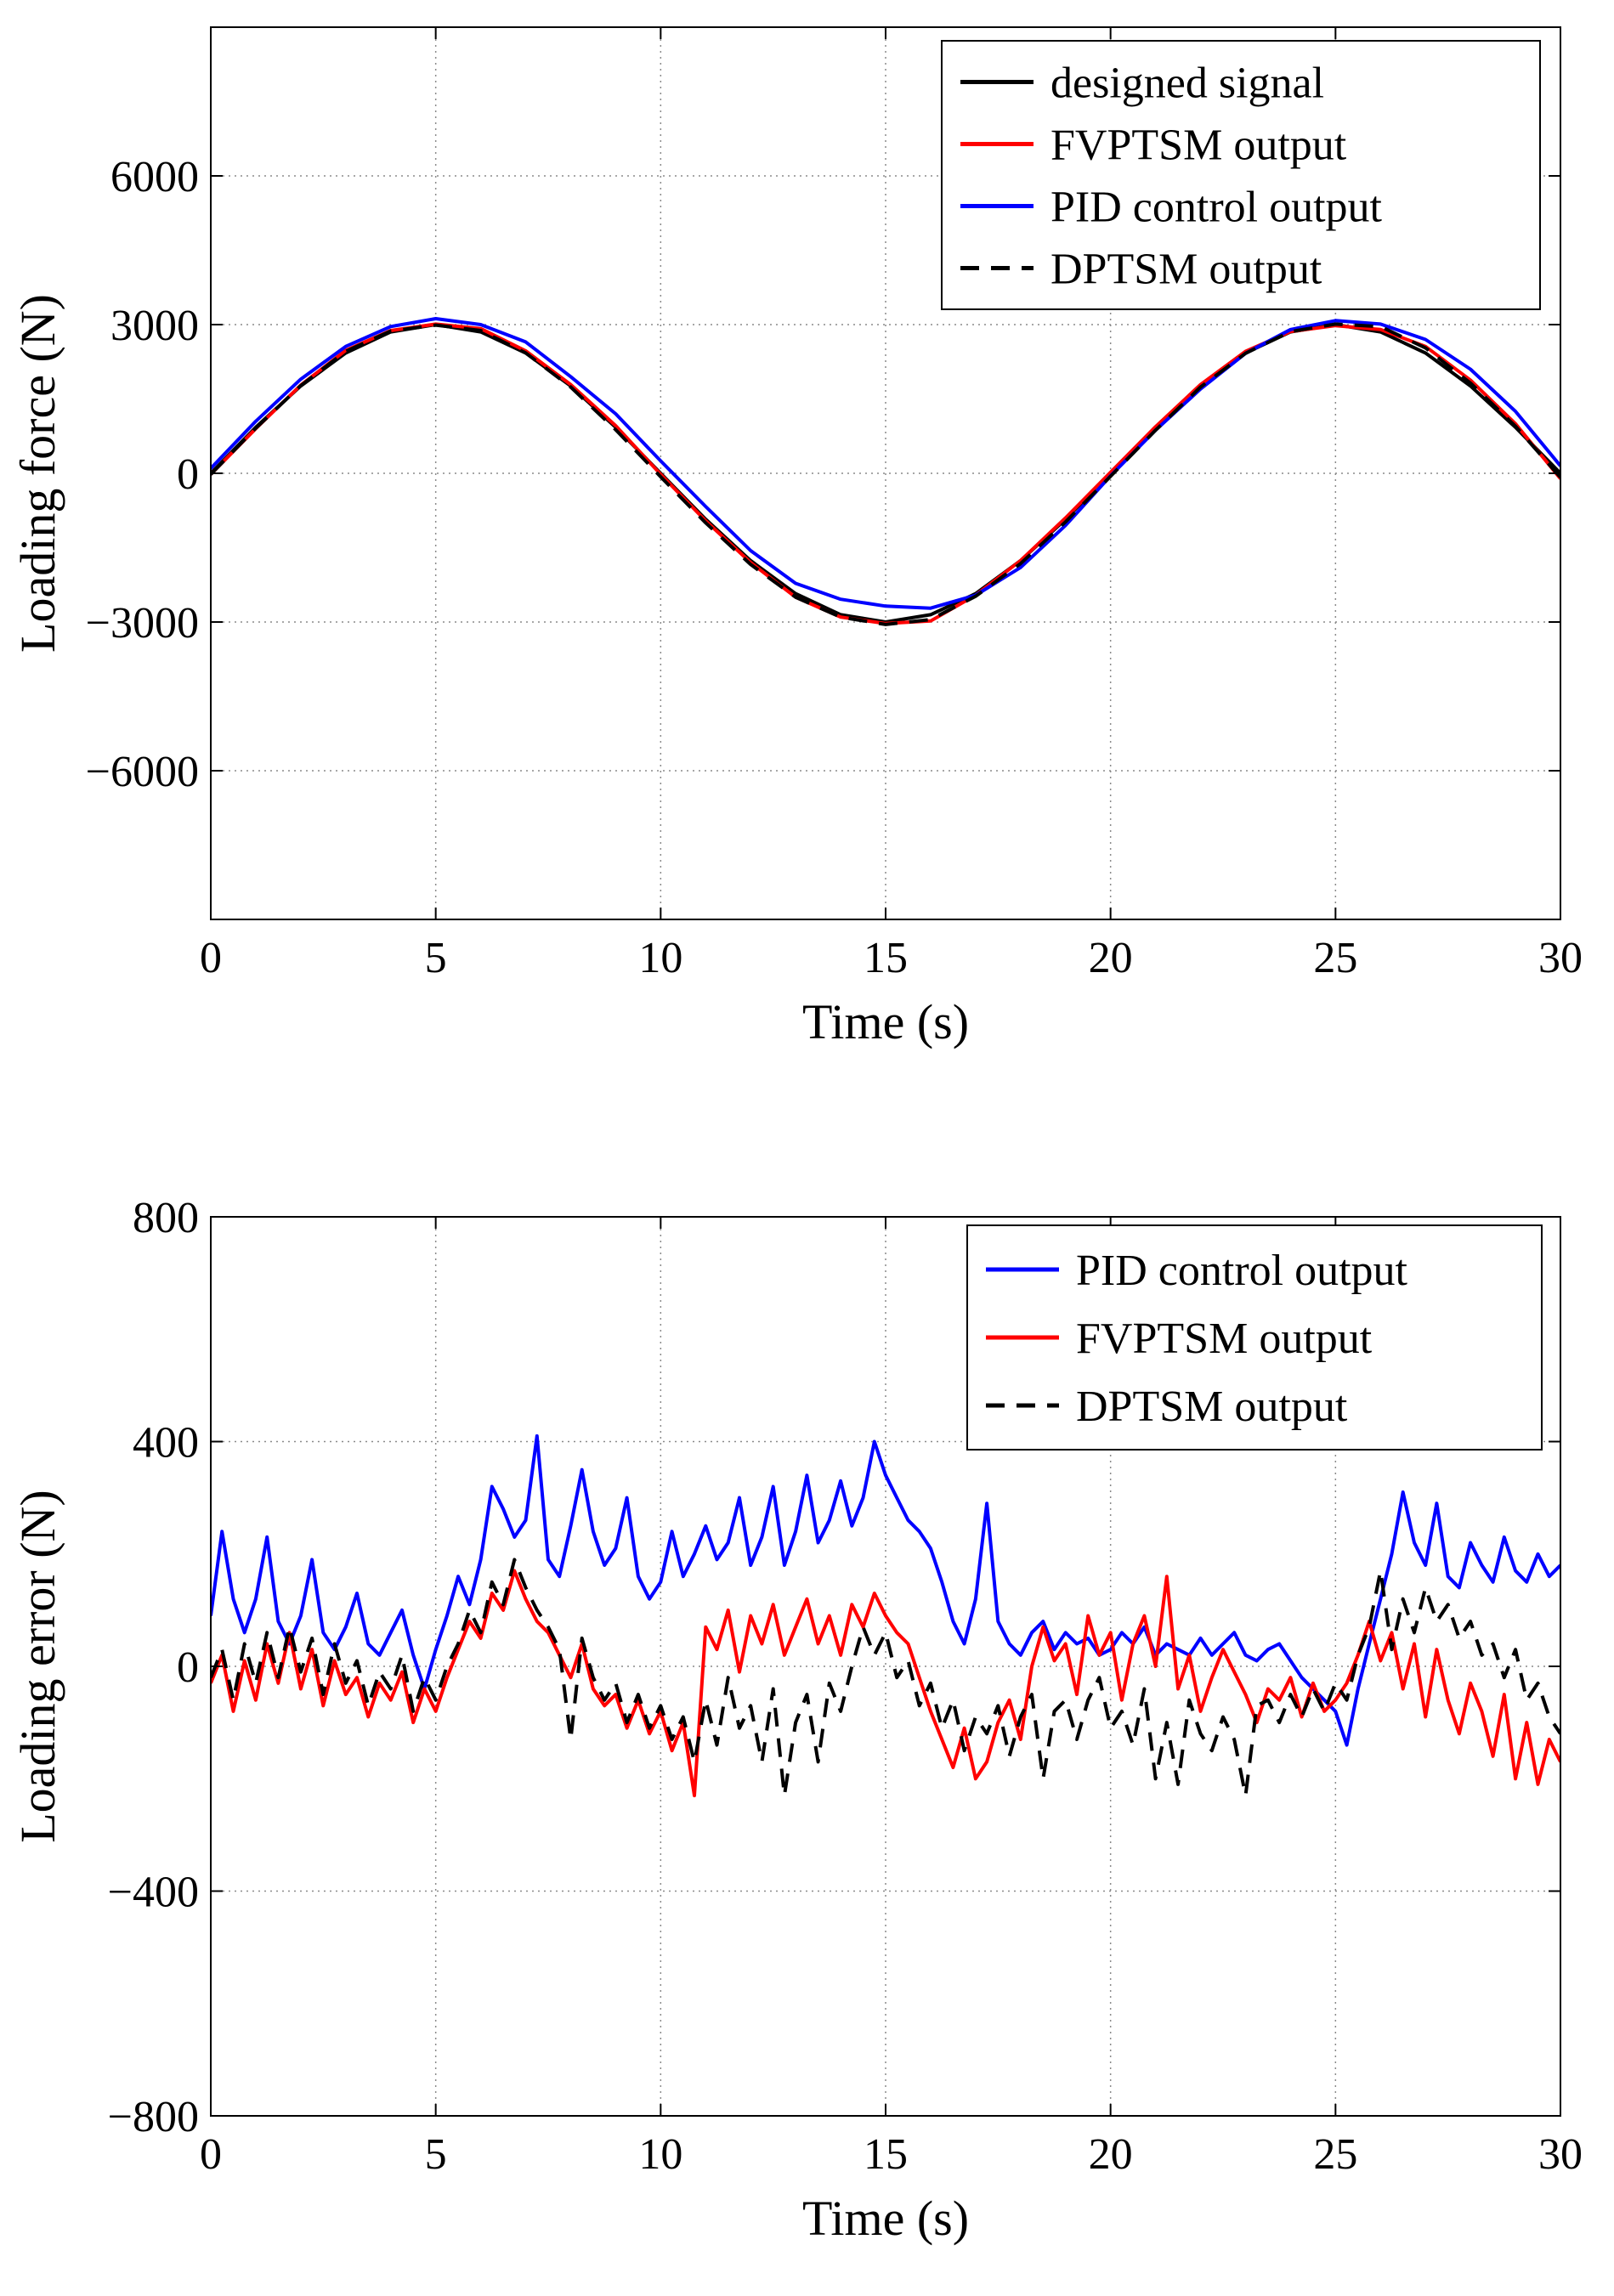 This screenshot has width=1614, height=2296. What do you see at coordinates (37, 473) in the screenshot?
I see `y-axis-label: Loading force (N)` at bounding box center [37, 473].